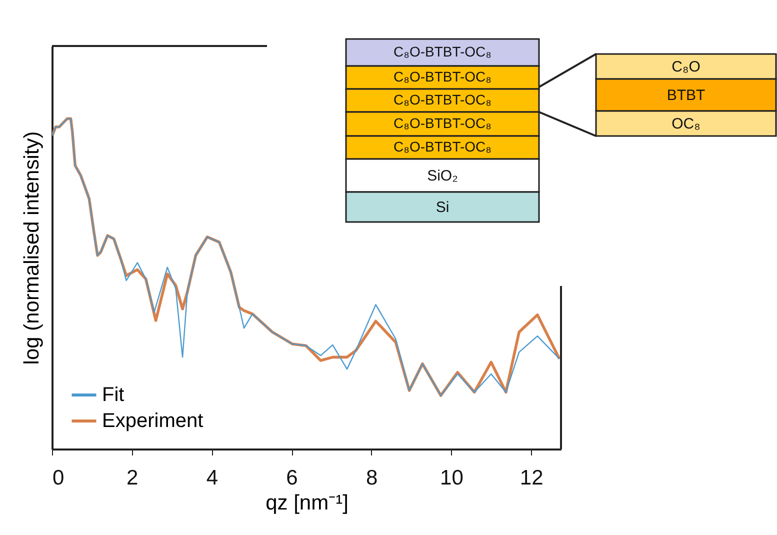 This screenshot has height=535, width=777. I want to click on legend-label: Experiment, so click(153, 421).